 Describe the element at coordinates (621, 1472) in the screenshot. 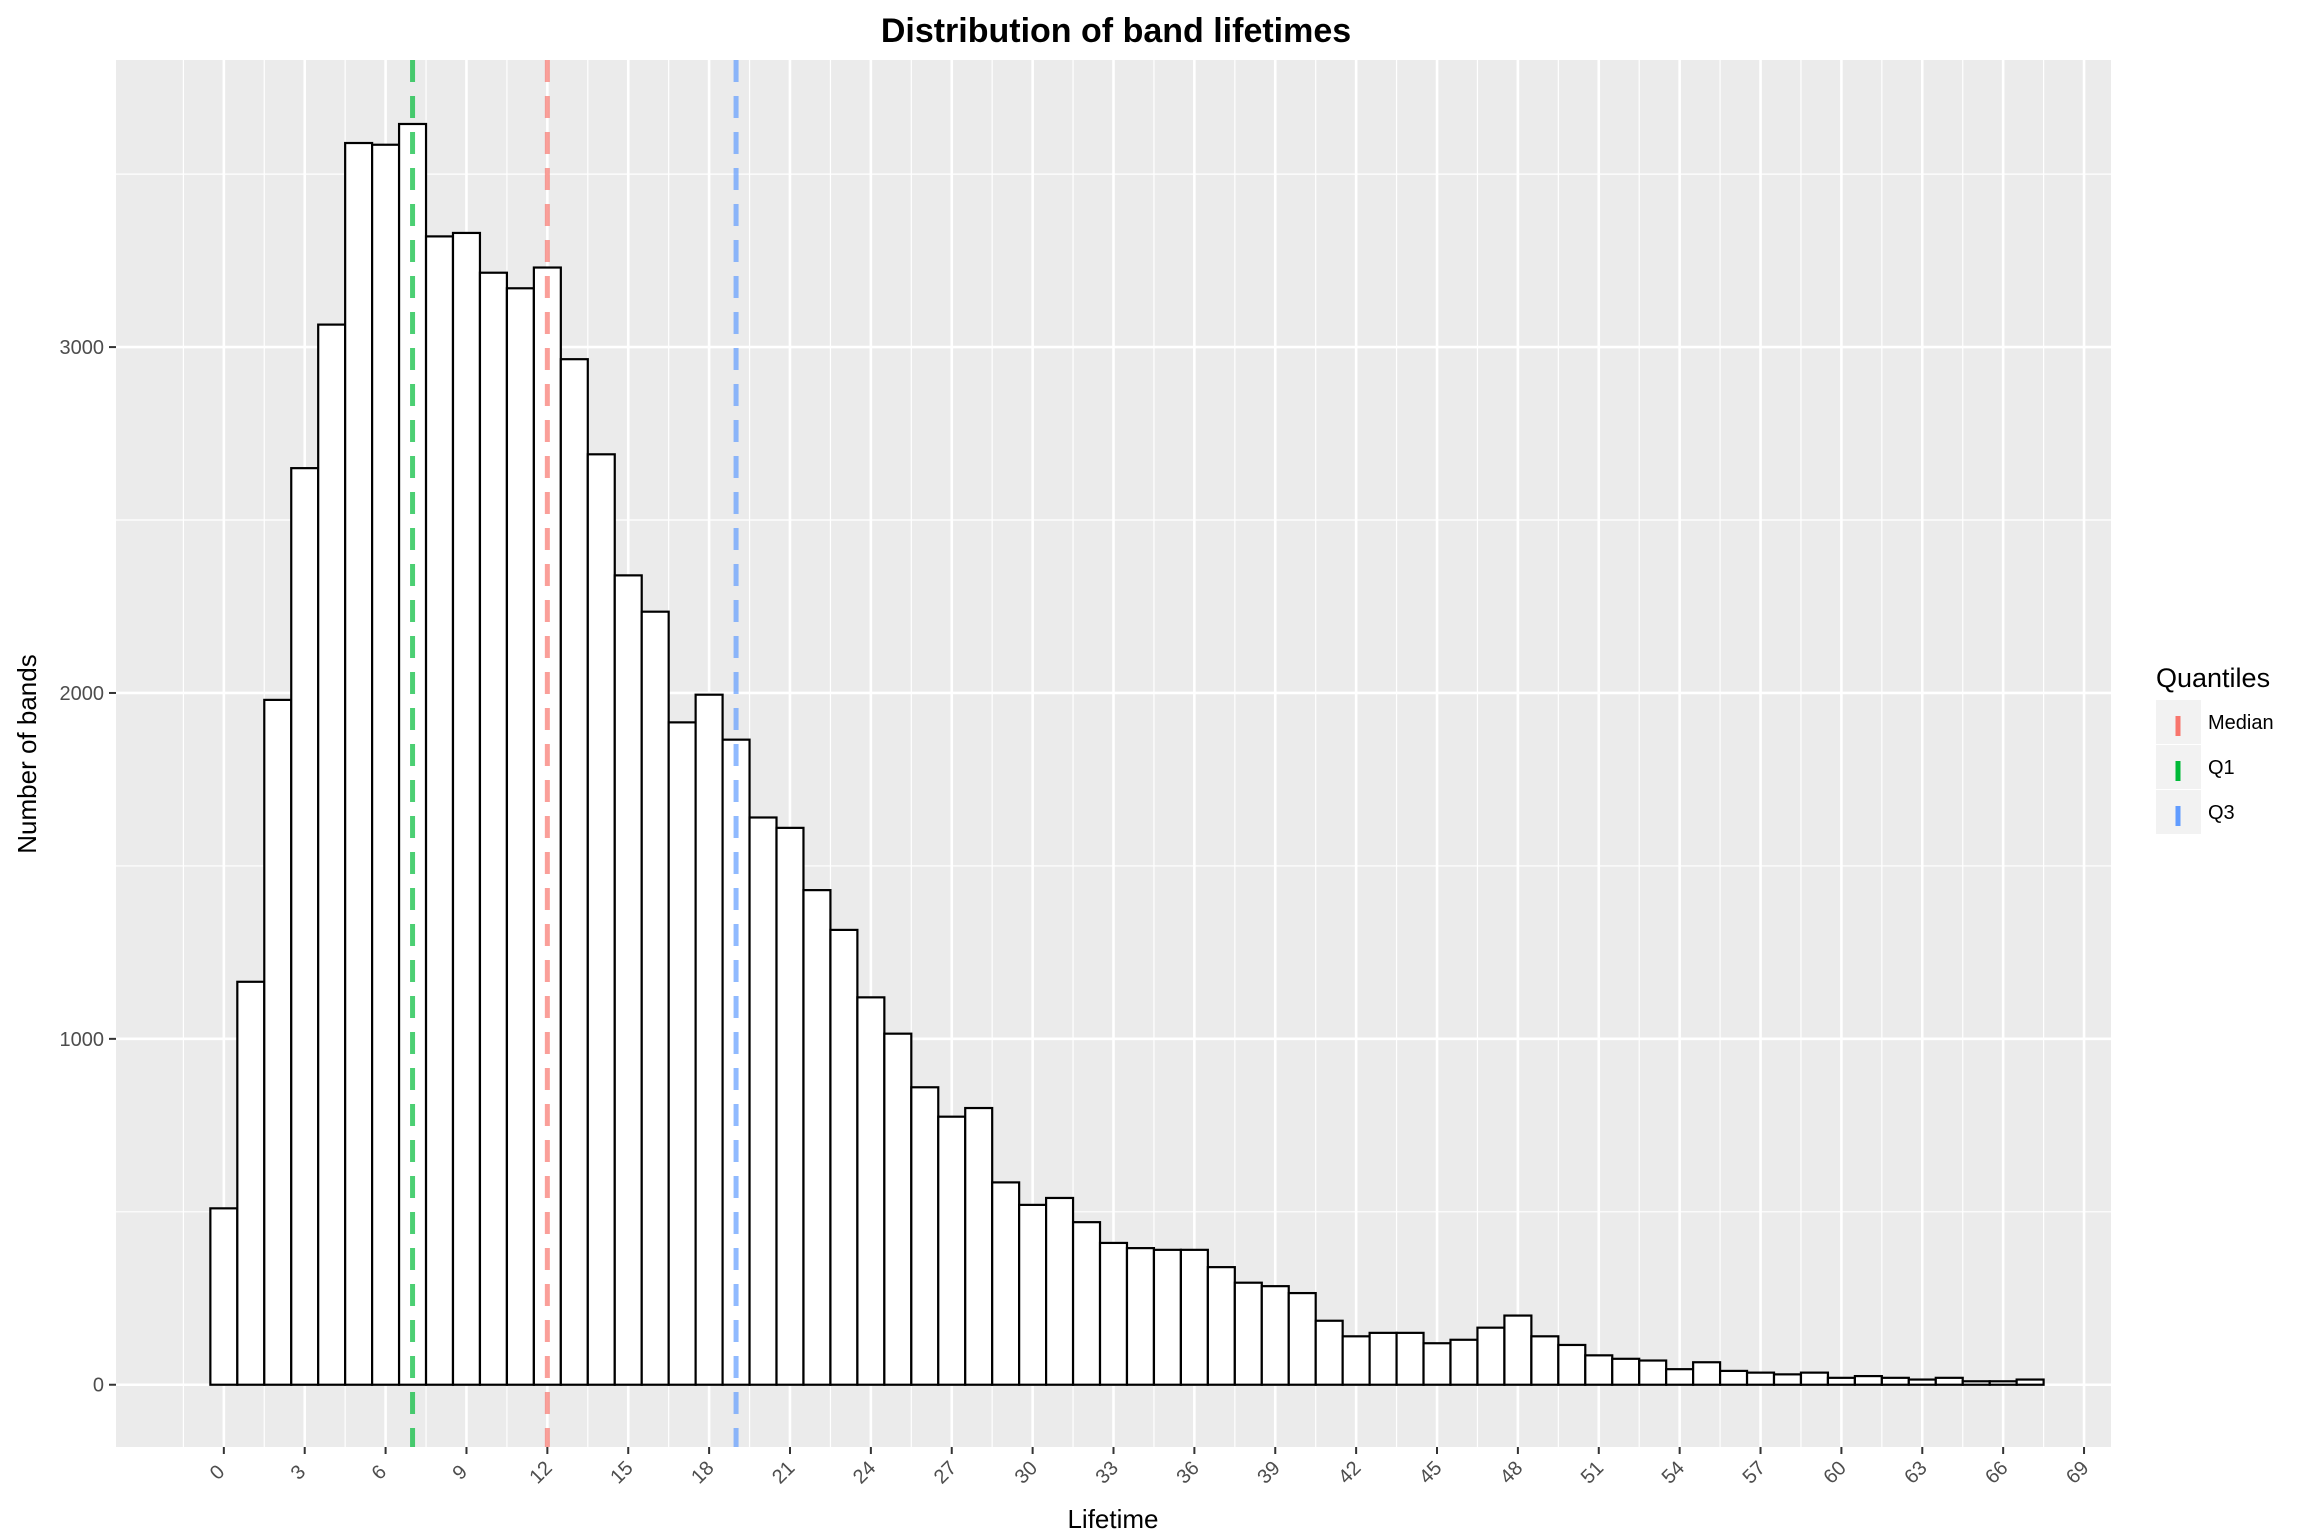

I see `x-tick-label: 15` at that location.